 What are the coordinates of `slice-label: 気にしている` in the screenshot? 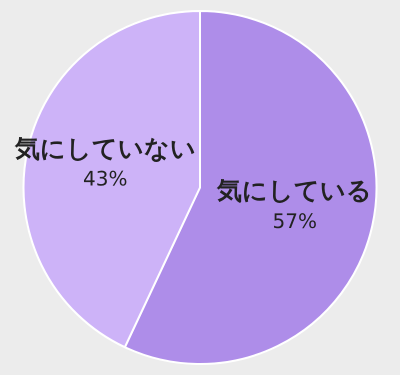 It's located at (294, 191).